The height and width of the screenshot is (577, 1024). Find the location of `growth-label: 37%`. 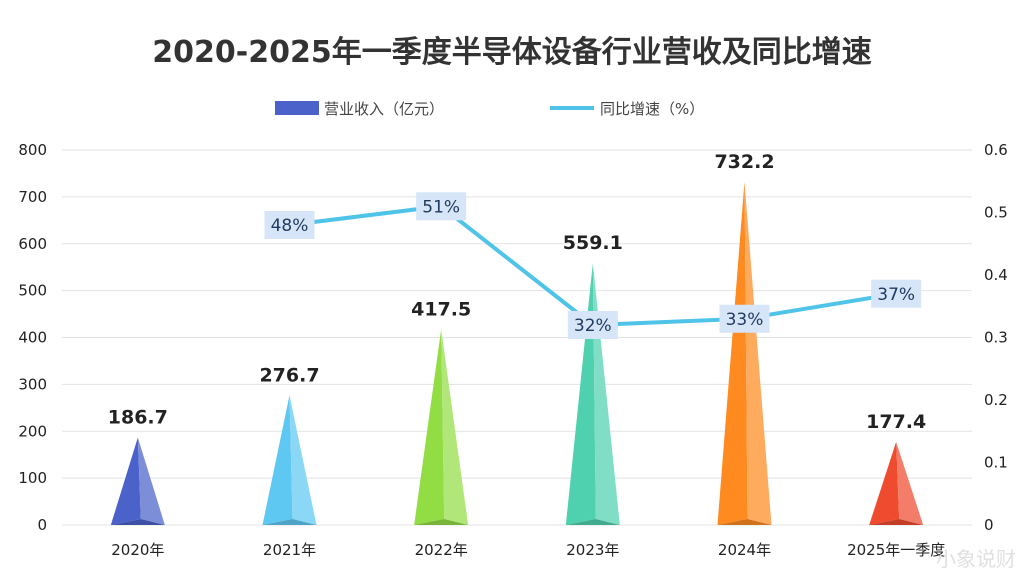

growth-label: 37% is located at coordinates (896, 295).